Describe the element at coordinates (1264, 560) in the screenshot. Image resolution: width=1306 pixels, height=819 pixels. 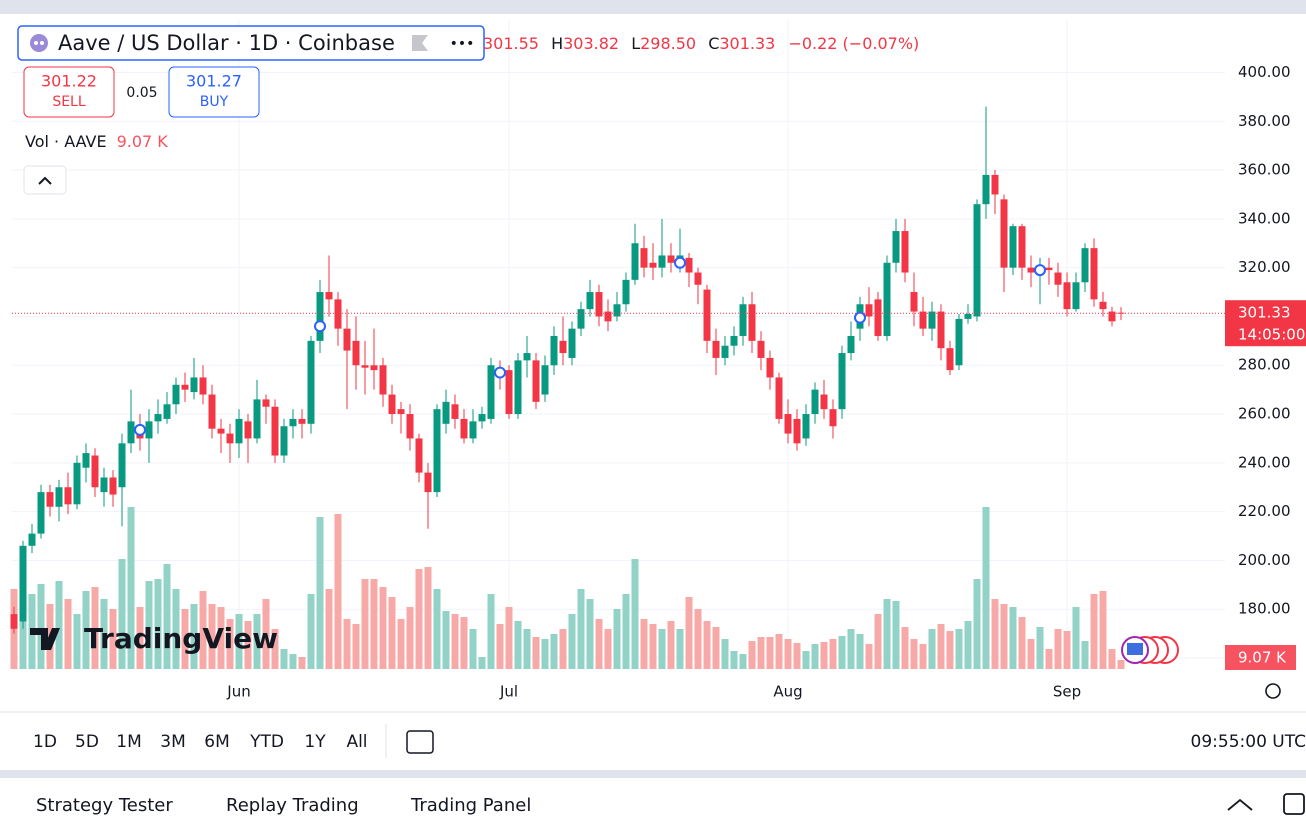
I see `y-tick-label: 200.00` at that location.